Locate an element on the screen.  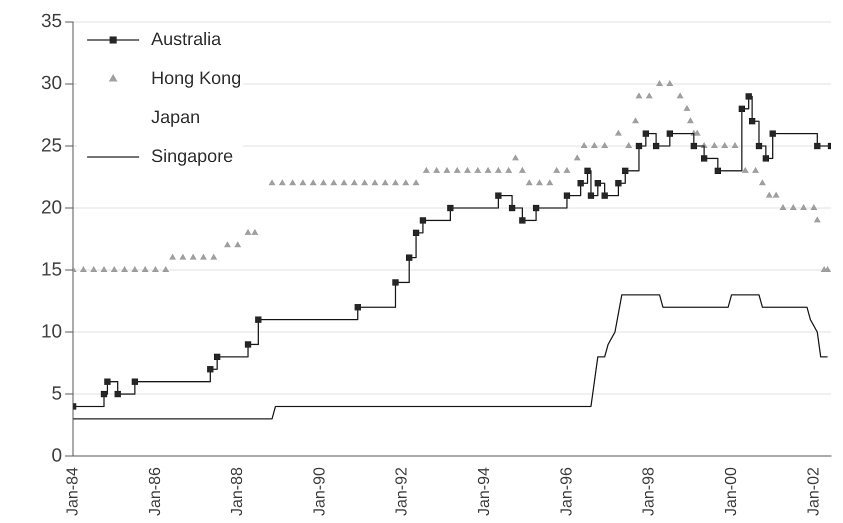
y-tick-label: 0 is located at coordinates (57, 455).